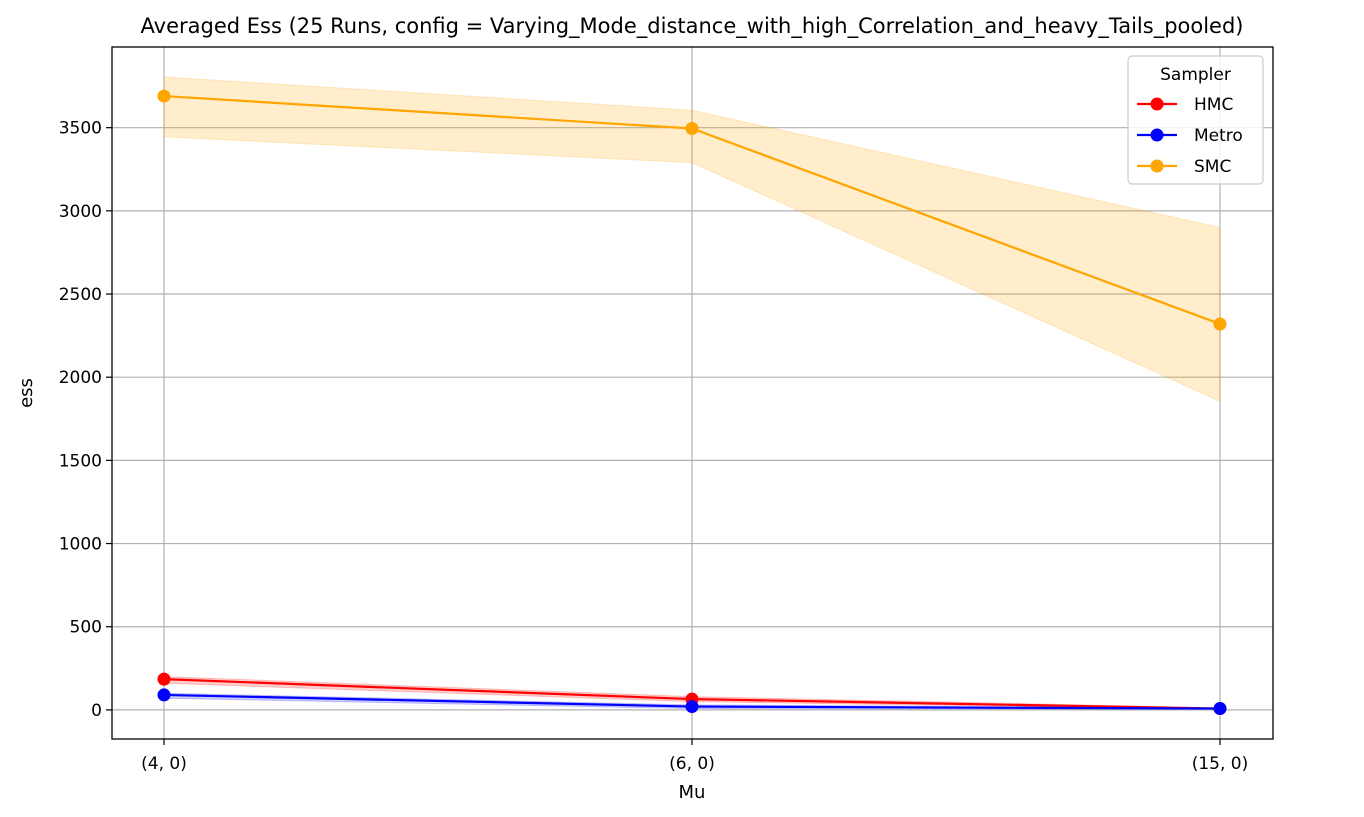 The image size is (1364, 817). What do you see at coordinates (1157, 104) in the screenshot?
I see `legend-hmc-marker` at bounding box center [1157, 104].